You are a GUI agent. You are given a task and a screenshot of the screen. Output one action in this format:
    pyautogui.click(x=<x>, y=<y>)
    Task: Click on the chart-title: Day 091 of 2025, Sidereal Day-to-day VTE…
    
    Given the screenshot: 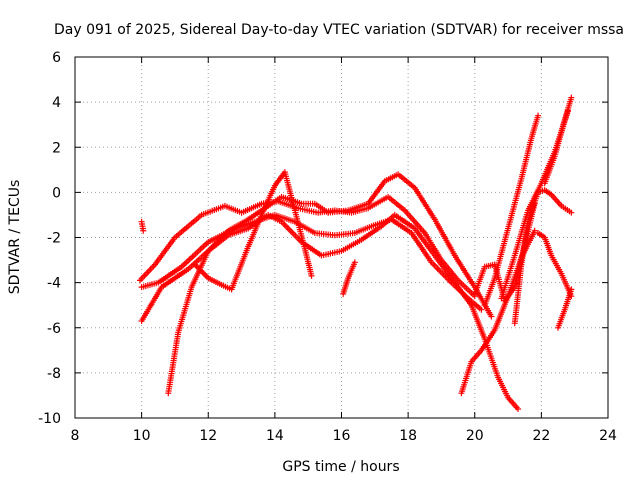 What is the action you would take?
    pyautogui.click(x=339, y=30)
    